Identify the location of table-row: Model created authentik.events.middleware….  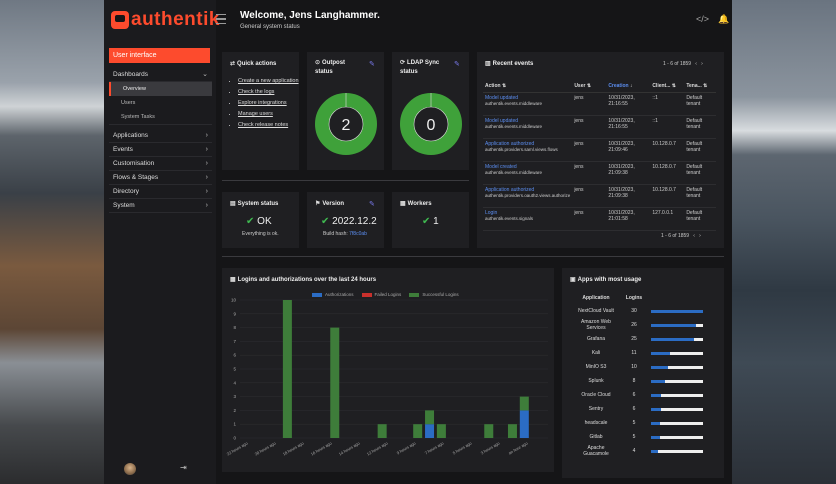
(600, 173).